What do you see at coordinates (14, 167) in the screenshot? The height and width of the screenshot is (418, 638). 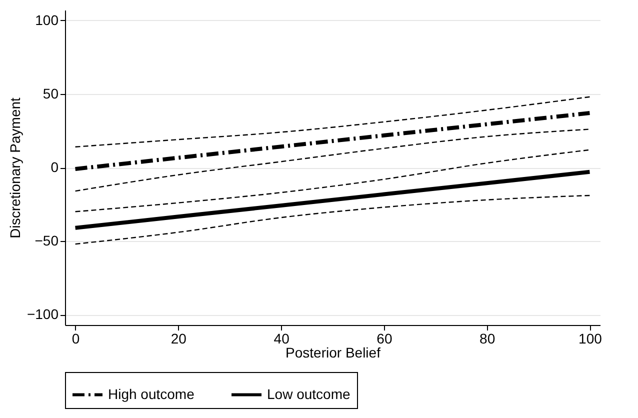 I see `y-axis-title: Discretionary Payment` at bounding box center [14, 167].